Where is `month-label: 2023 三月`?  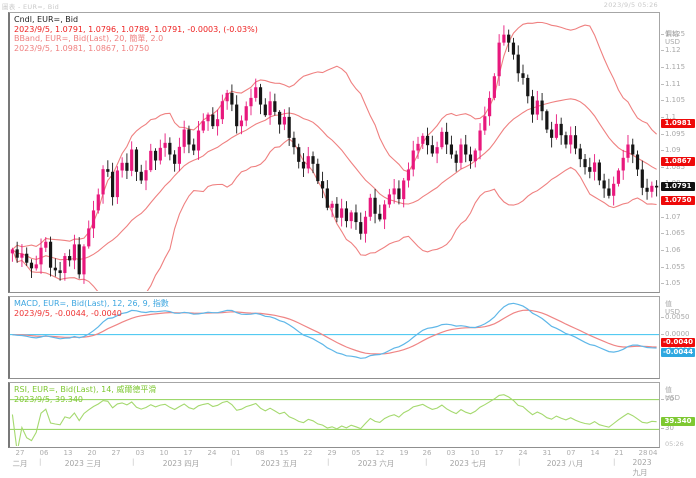 month-label: 2023 三月 is located at coordinates (83, 463).